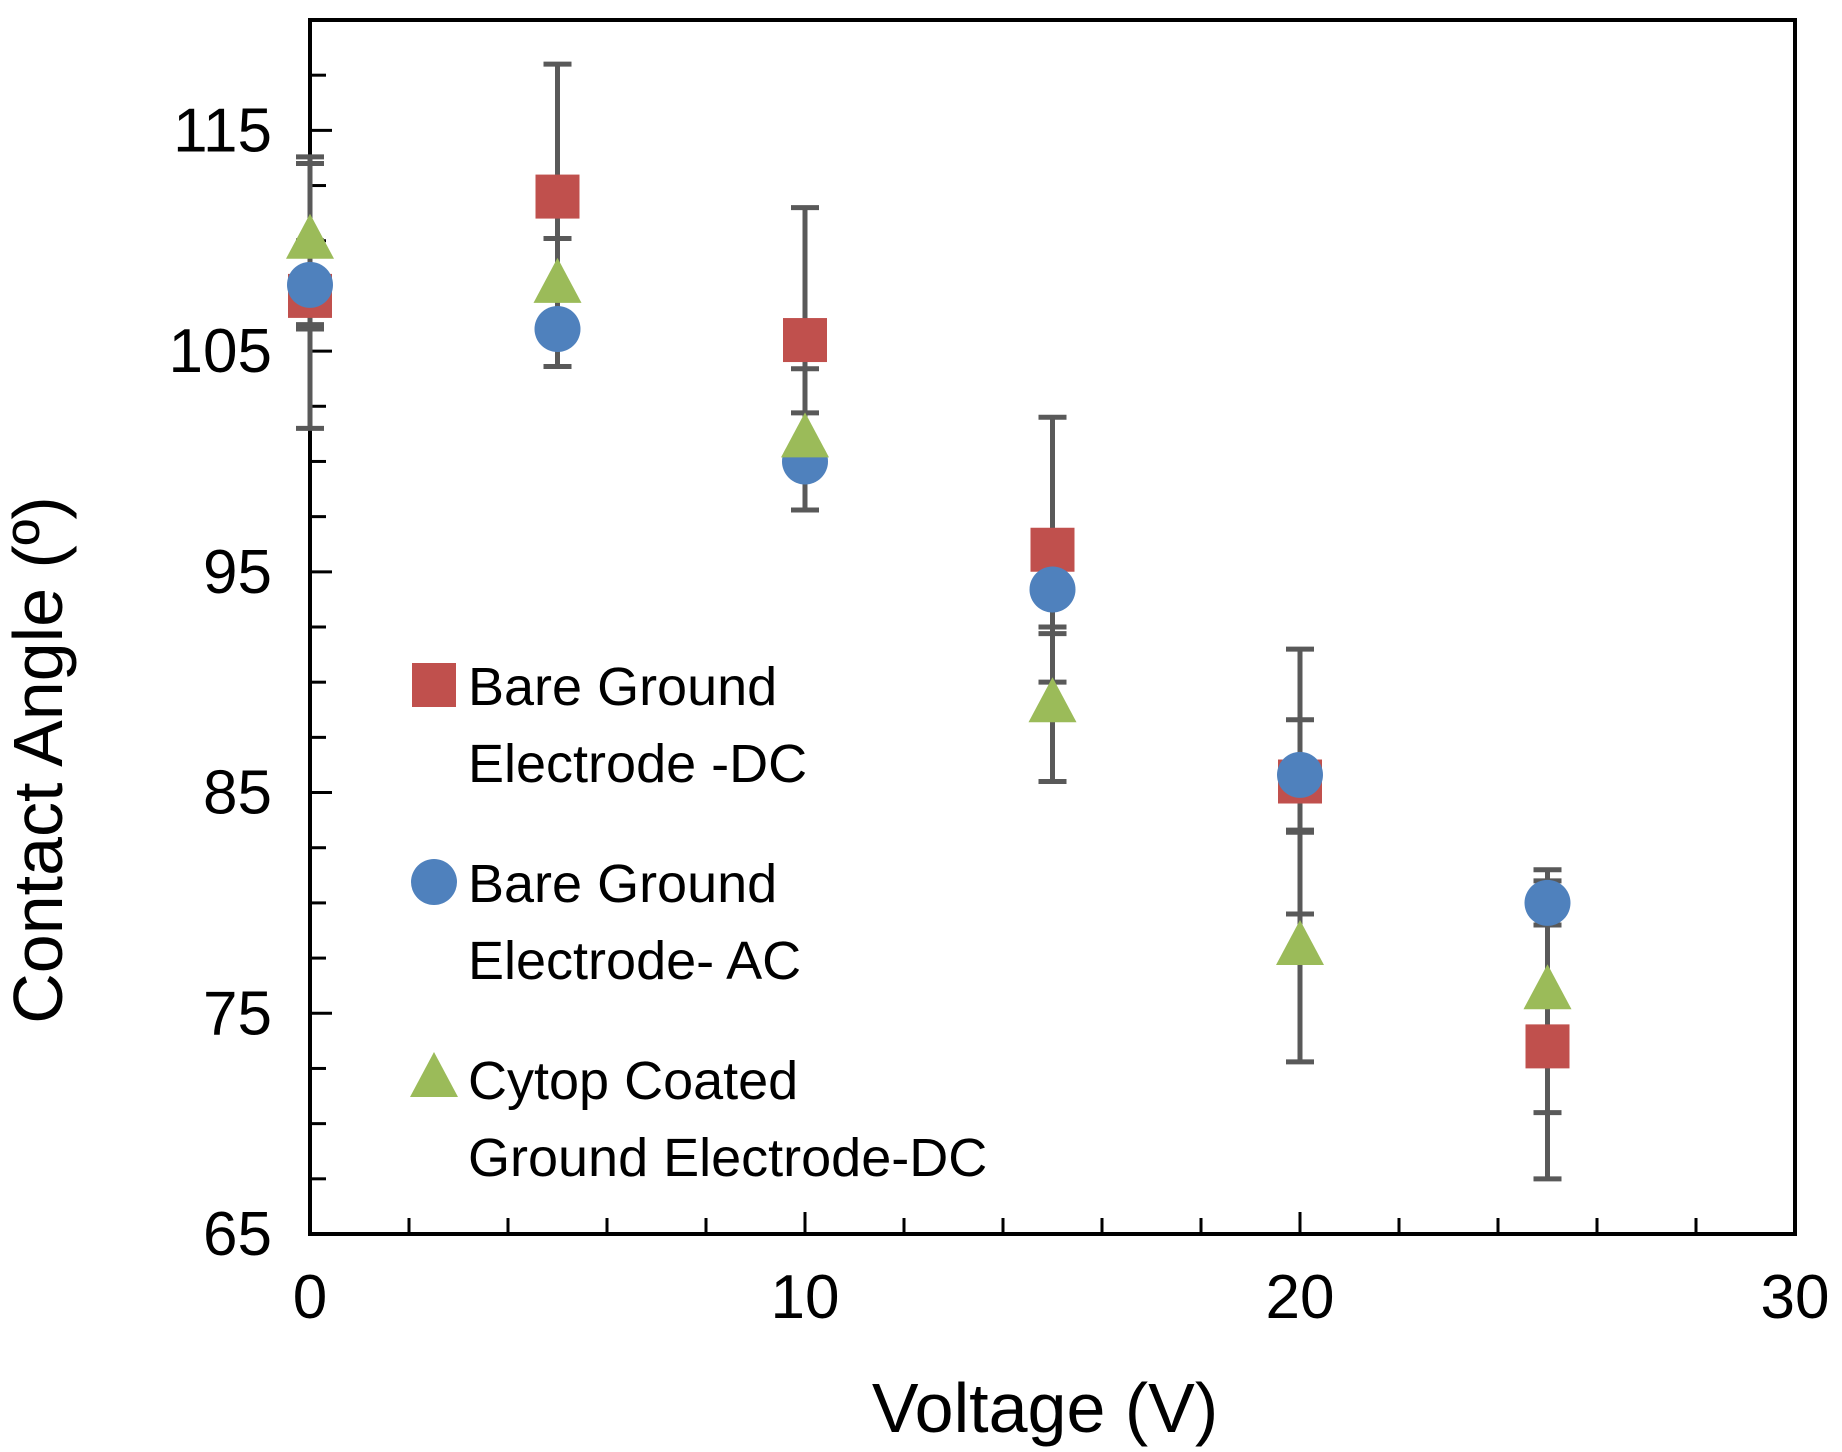 The width and height of the screenshot is (1842, 1452). Describe the element at coordinates (220, 351) in the screenshot. I see `y-tick-label: 105` at that location.